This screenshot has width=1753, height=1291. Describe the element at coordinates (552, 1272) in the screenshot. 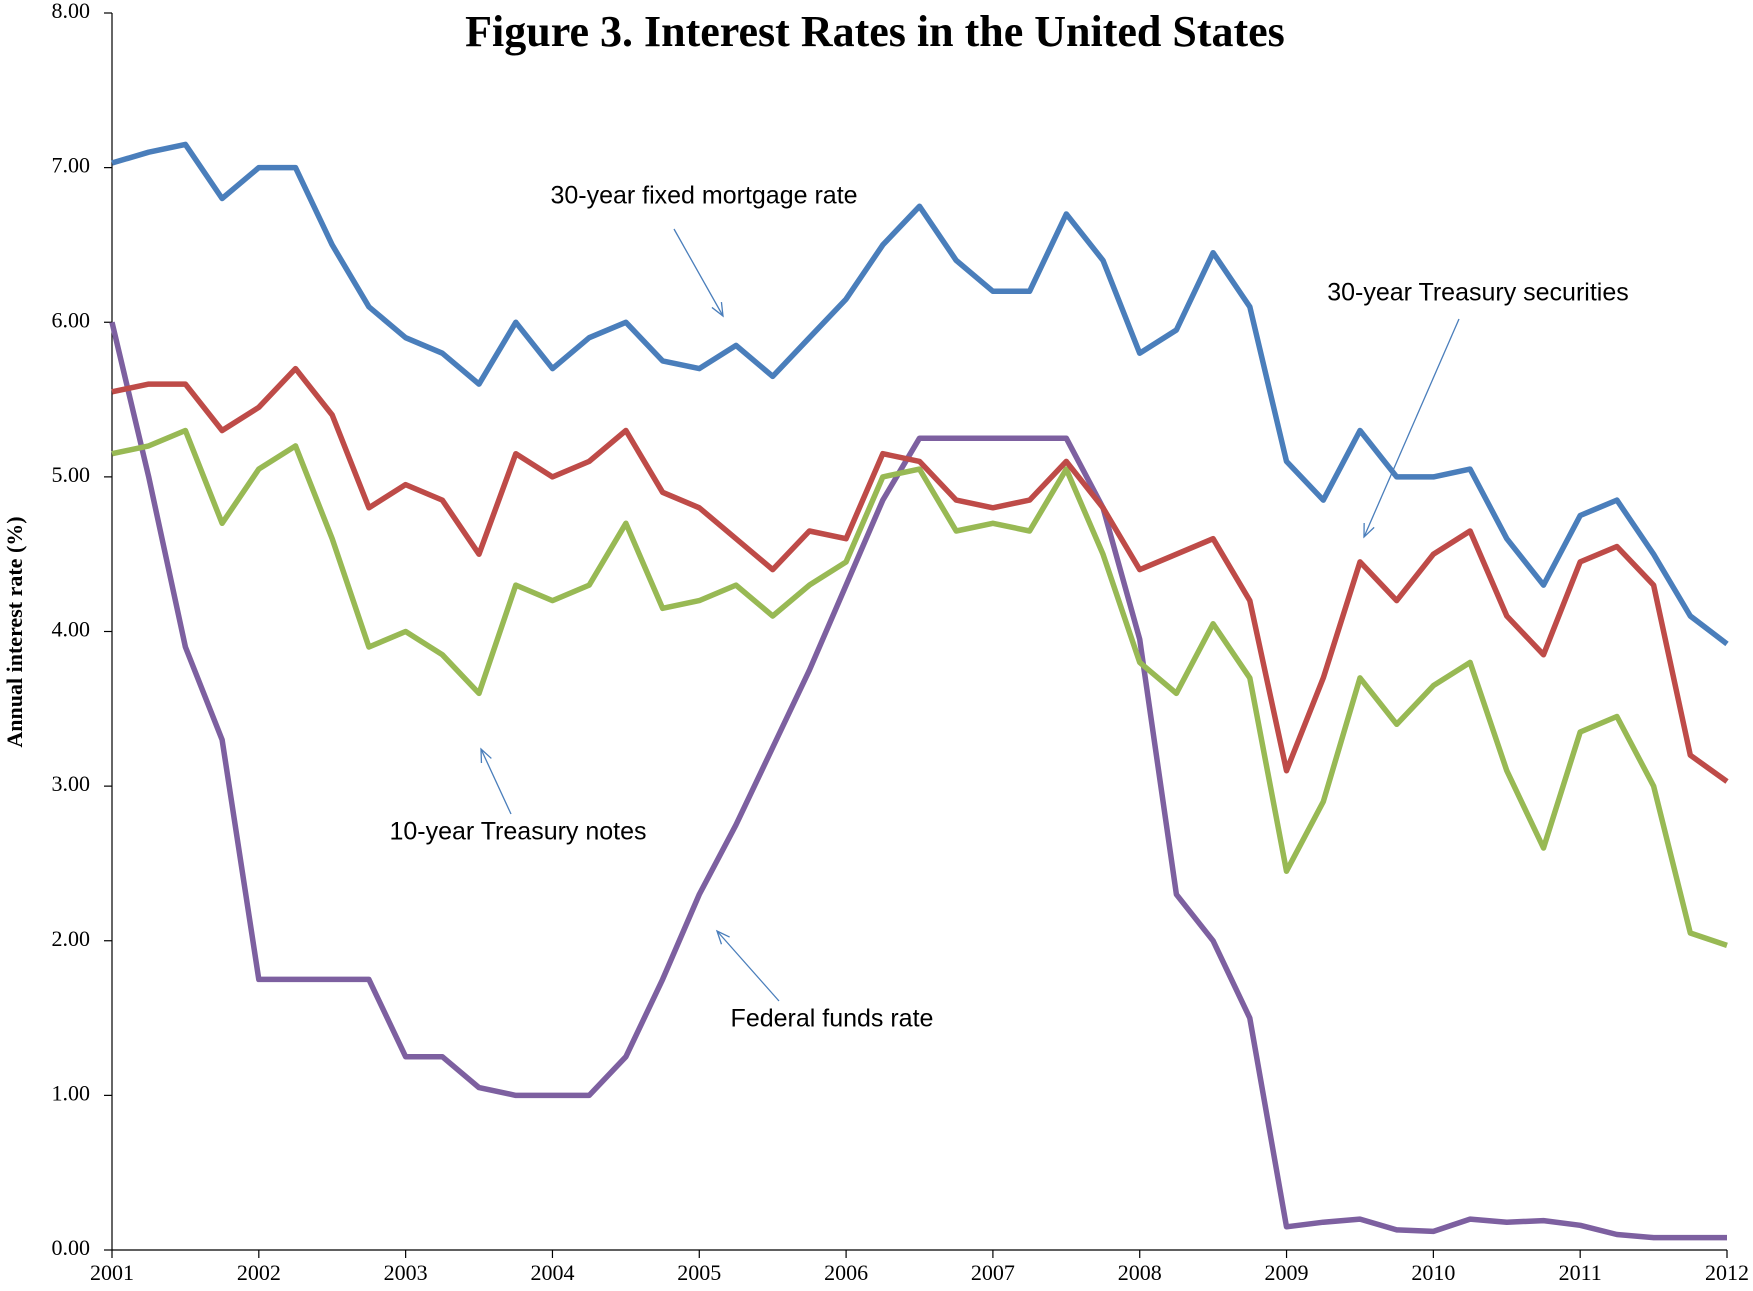

I see `x-tick-label: 2004` at that location.